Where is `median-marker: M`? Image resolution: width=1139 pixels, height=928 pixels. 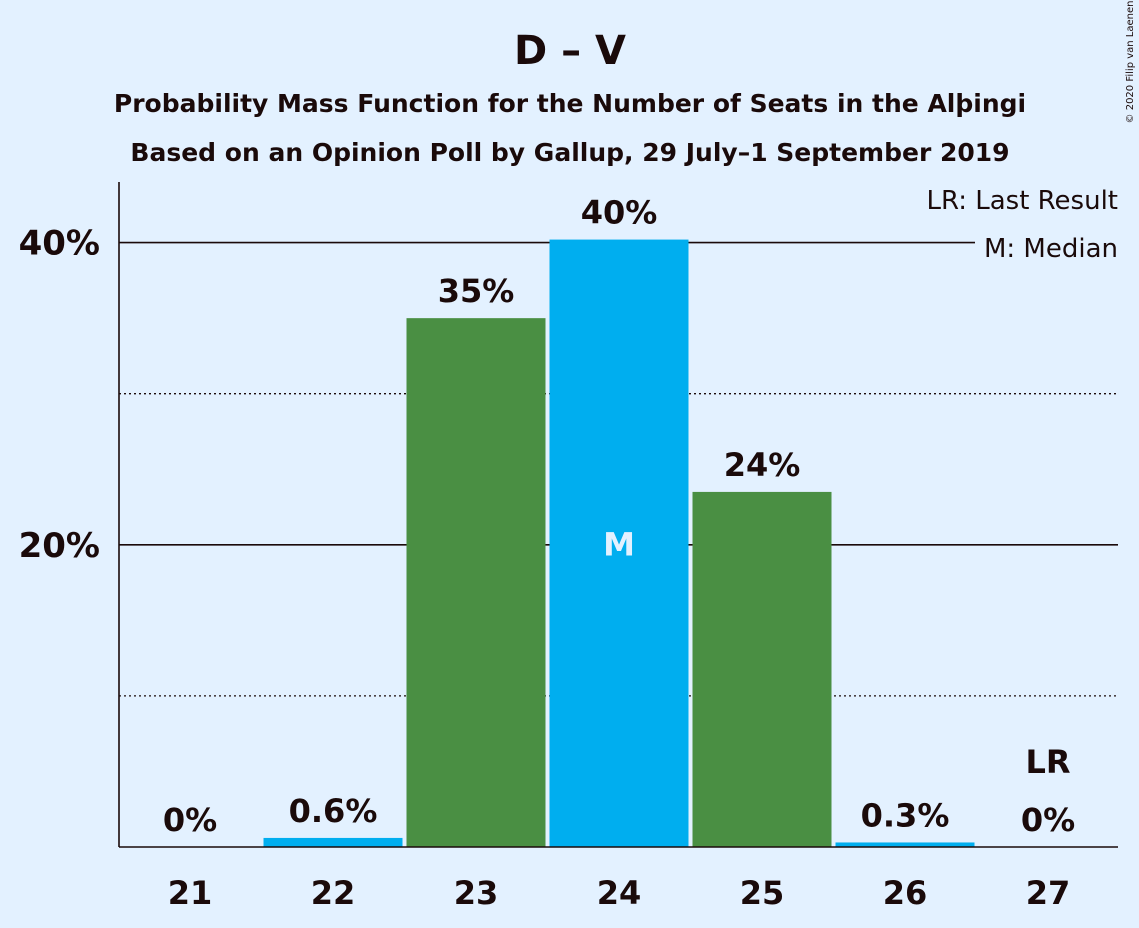 median-marker: M is located at coordinates (619, 544).